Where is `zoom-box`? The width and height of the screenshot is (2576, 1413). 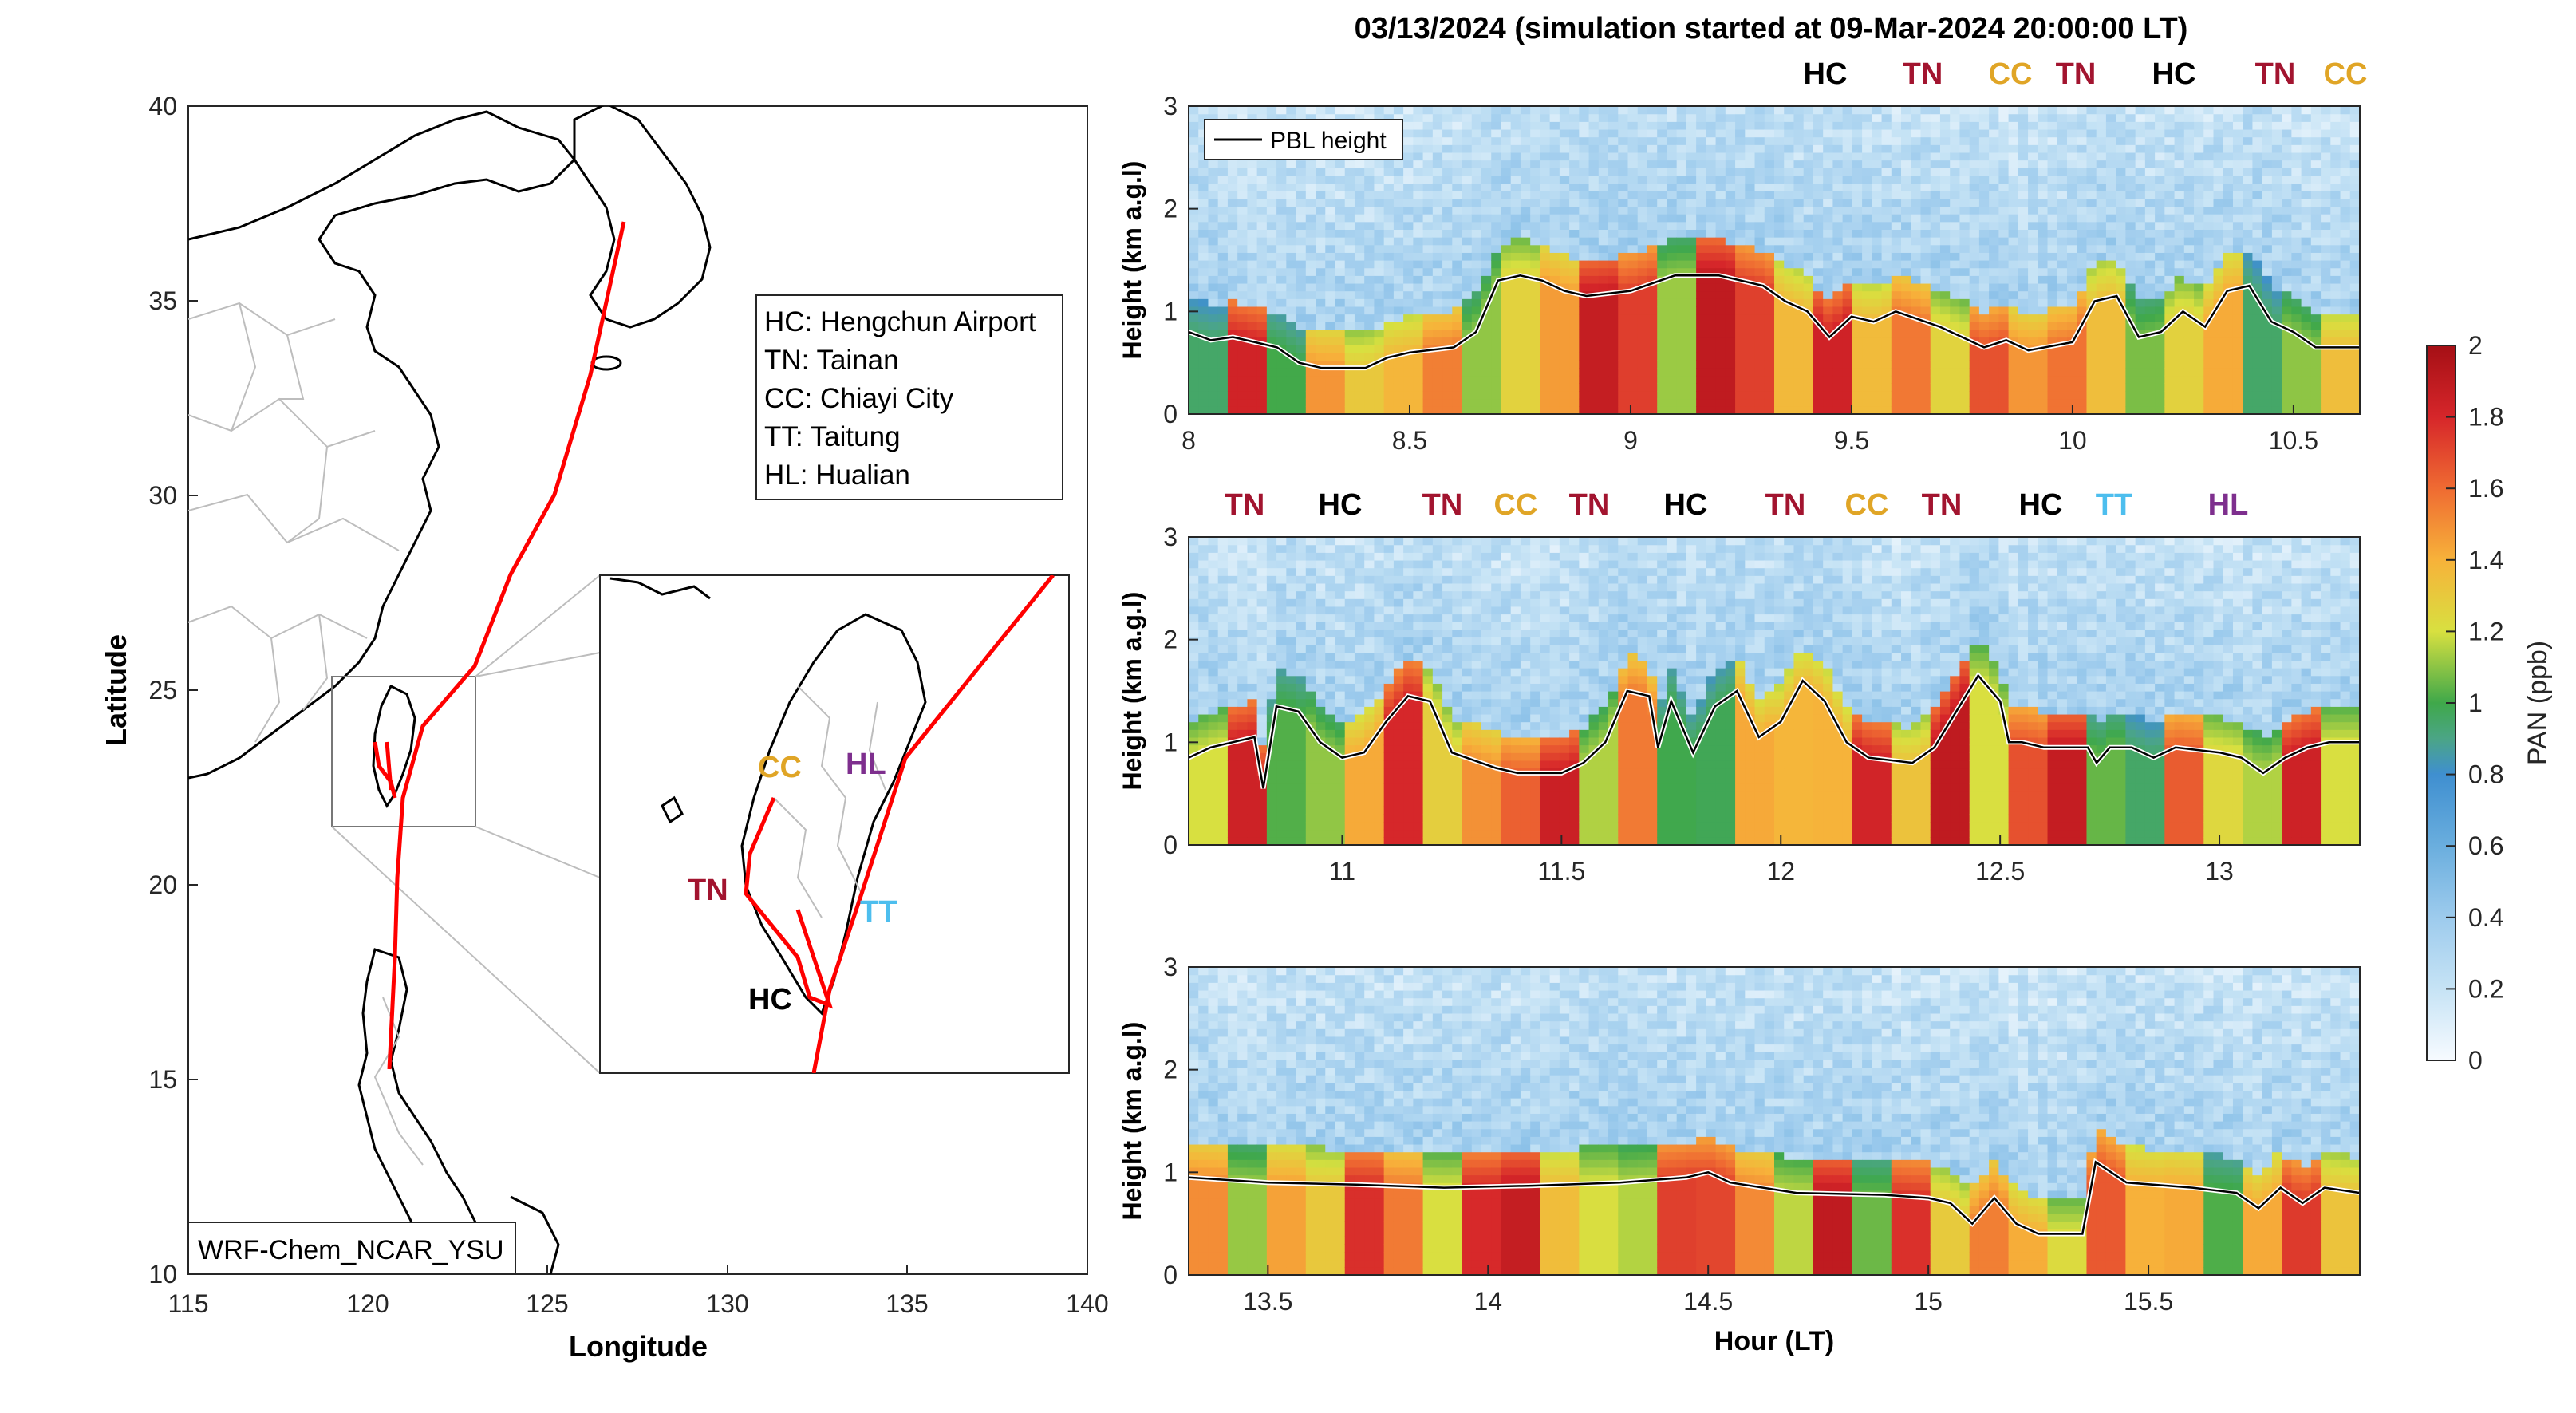
zoom-box is located at coordinates (404, 751).